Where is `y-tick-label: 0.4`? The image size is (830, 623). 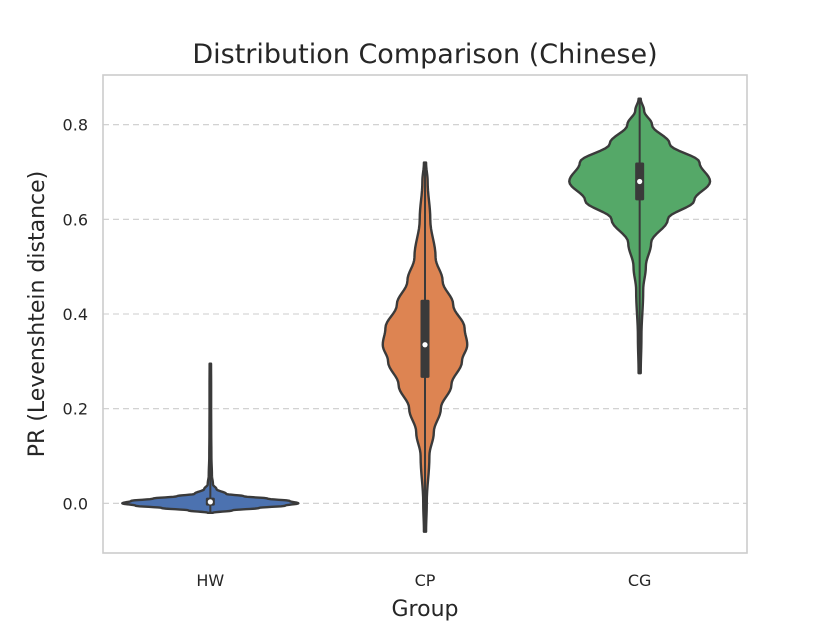 y-tick-label: 0.4 is located at coordinates (75, 314).